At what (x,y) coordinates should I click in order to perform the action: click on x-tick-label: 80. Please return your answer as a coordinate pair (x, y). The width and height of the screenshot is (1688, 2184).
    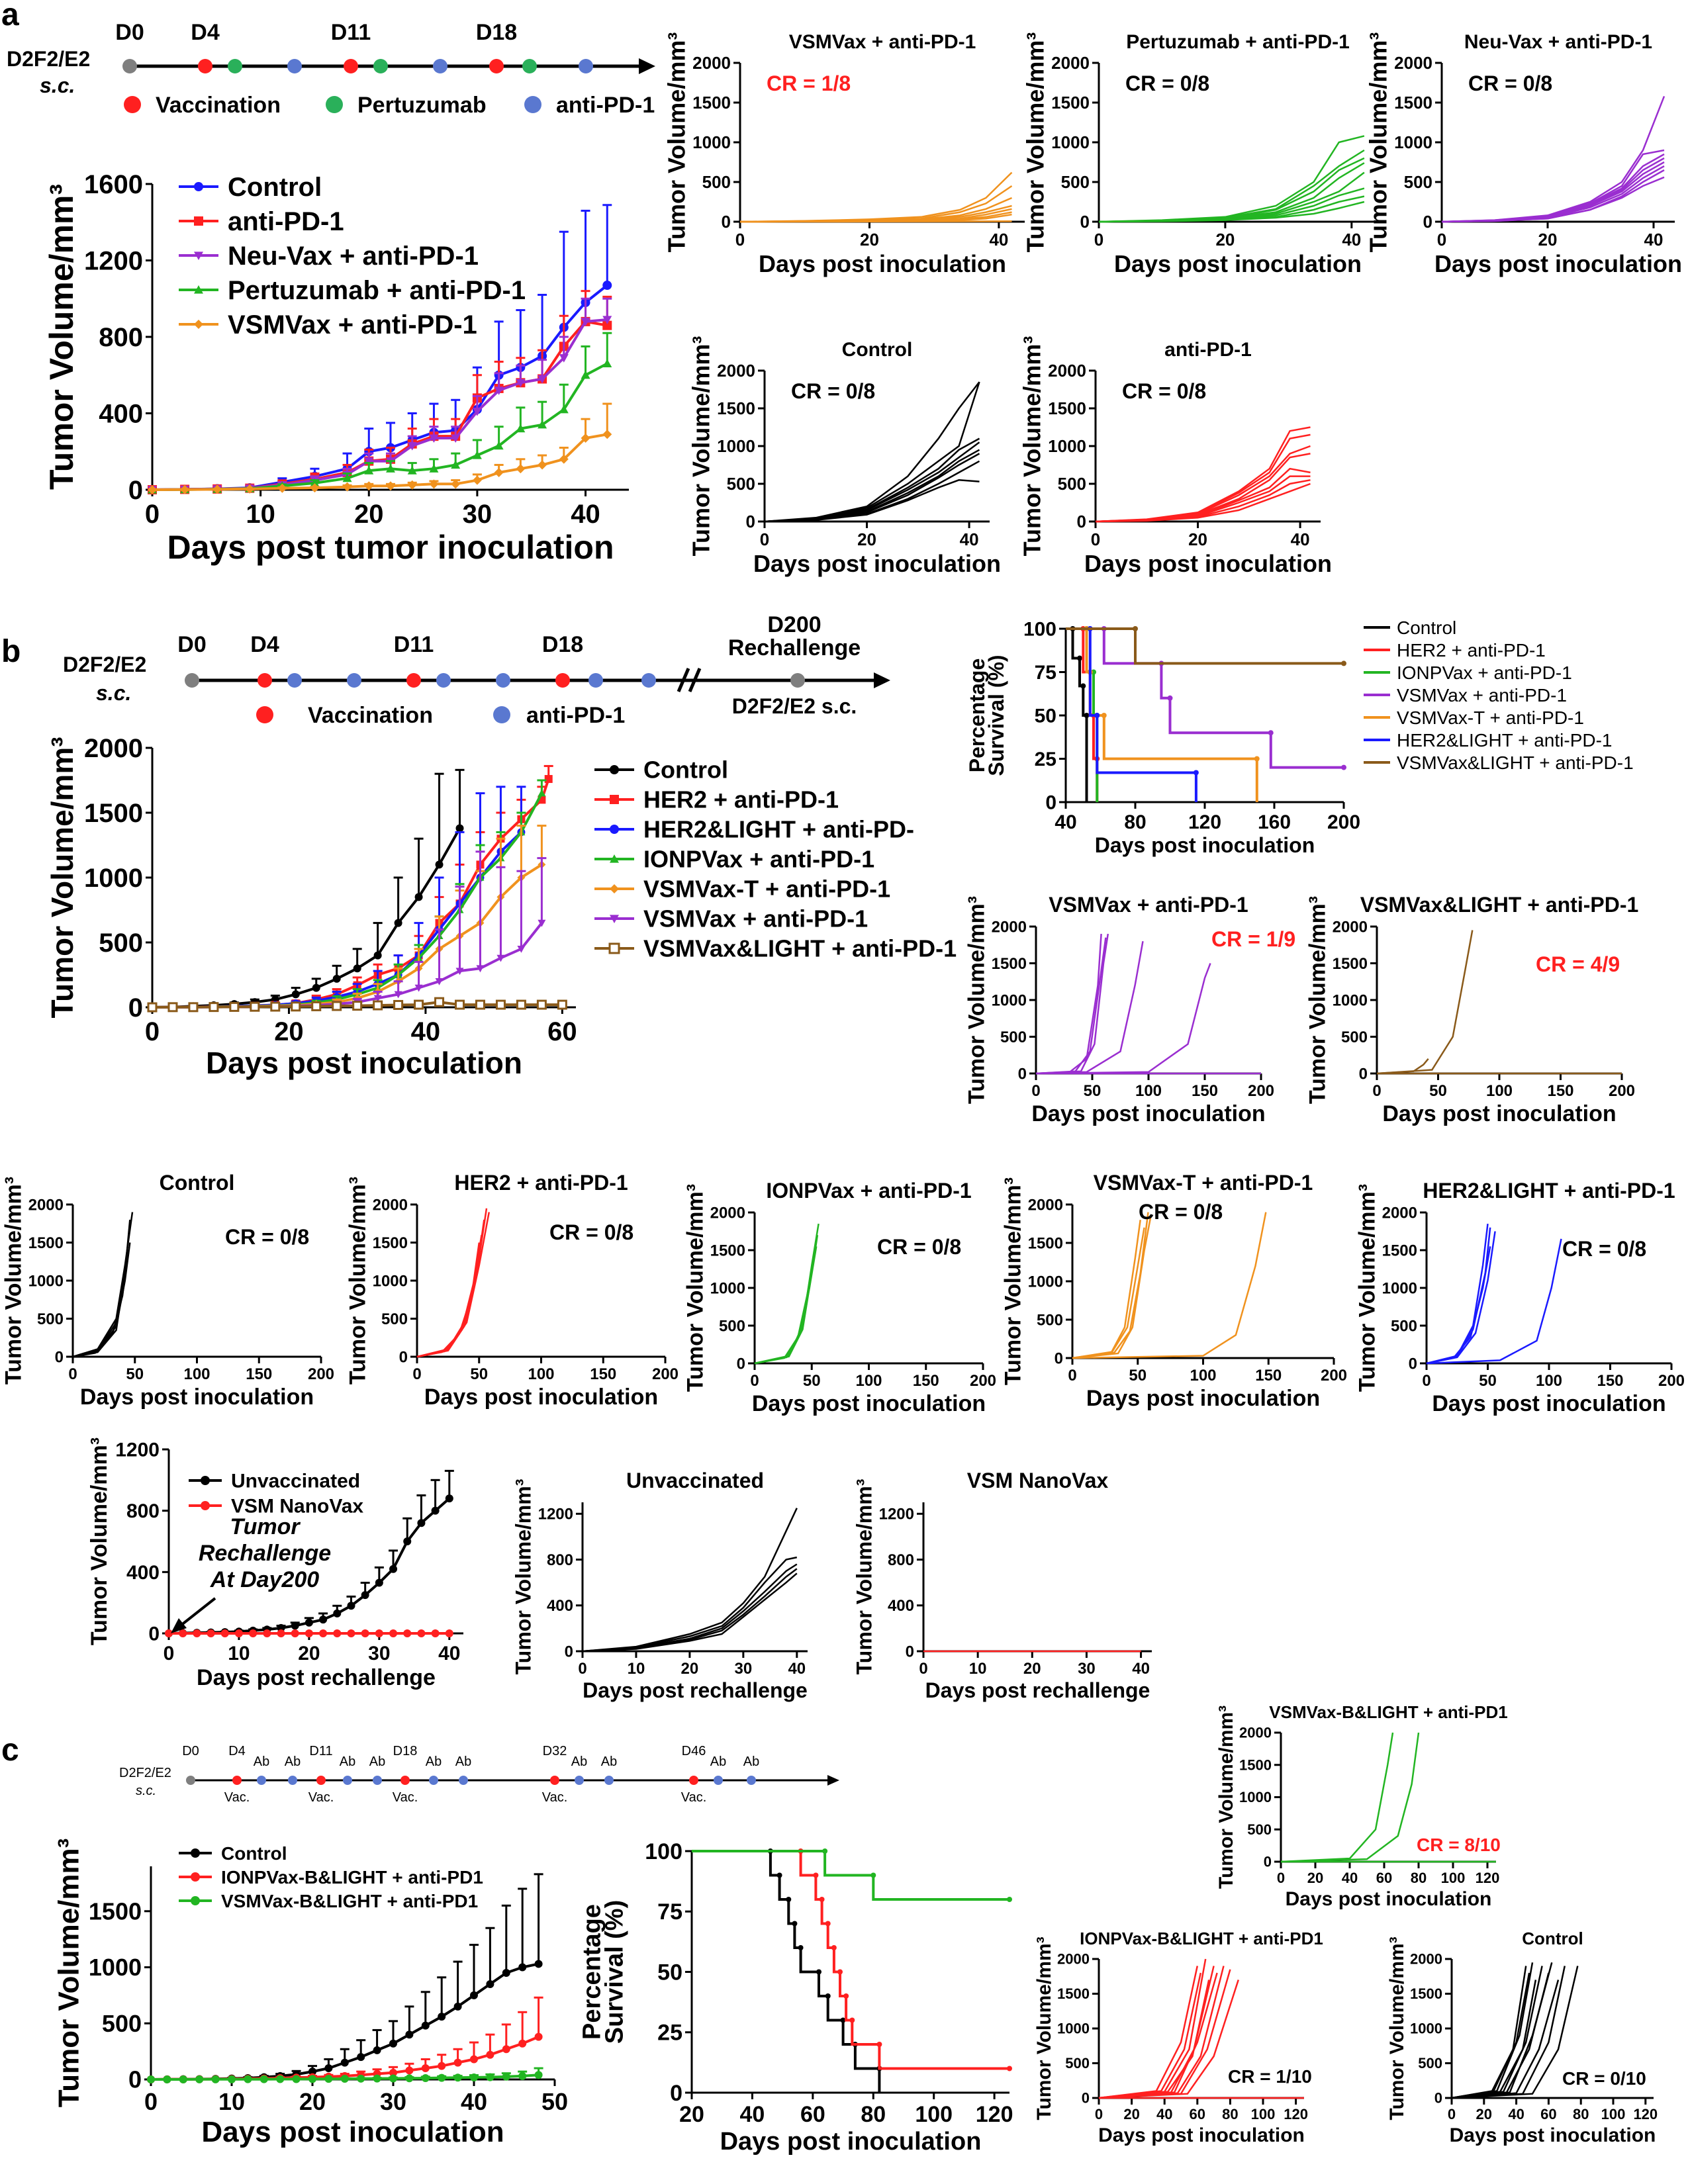
    Looking at the image, I should click on (1419, 1878).